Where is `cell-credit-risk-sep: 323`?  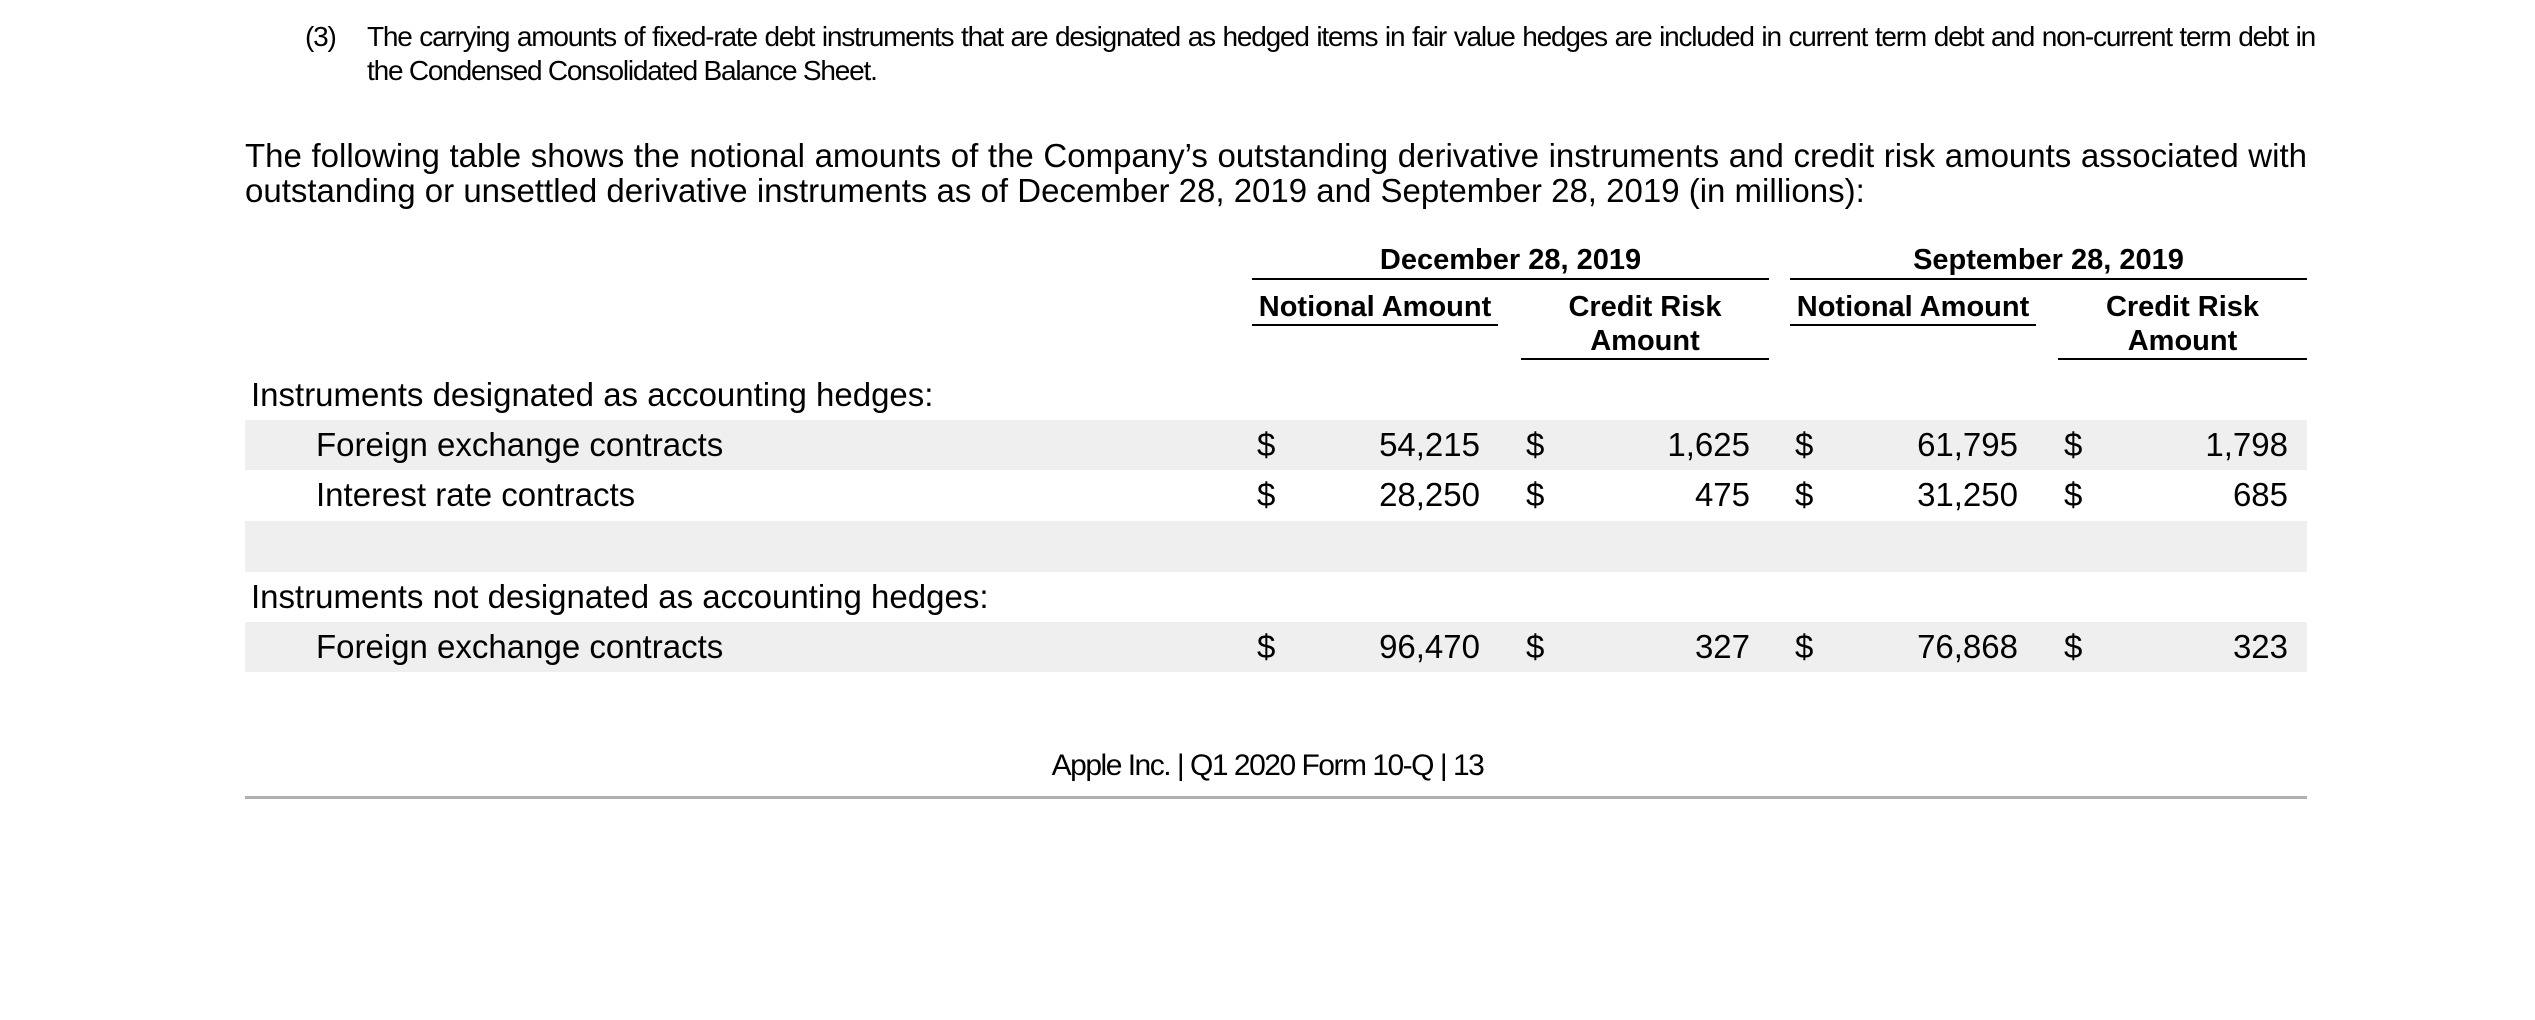
cell-credit-risk-sep: 323 is located at coordinates (2260, 646).